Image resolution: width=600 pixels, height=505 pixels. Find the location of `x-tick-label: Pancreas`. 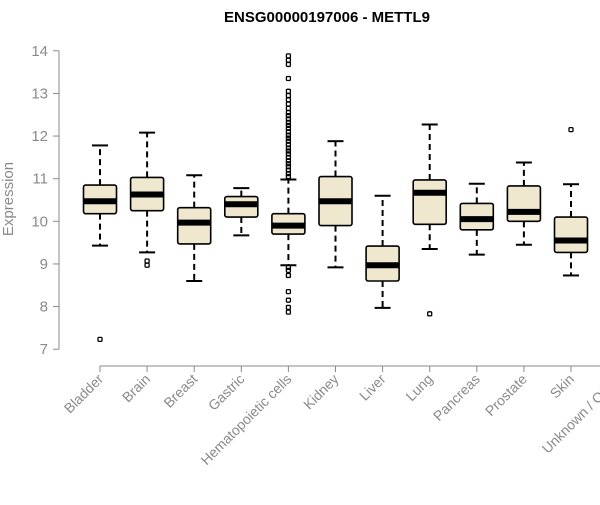

x-tick-label: Pancreas is located at coordinates (456, 397).